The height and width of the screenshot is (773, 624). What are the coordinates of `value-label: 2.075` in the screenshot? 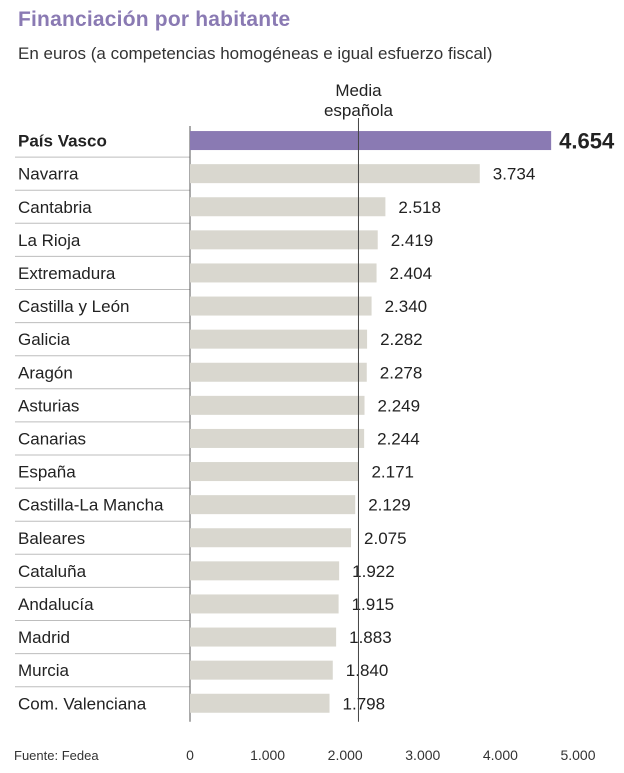 It's located at (385, 538).